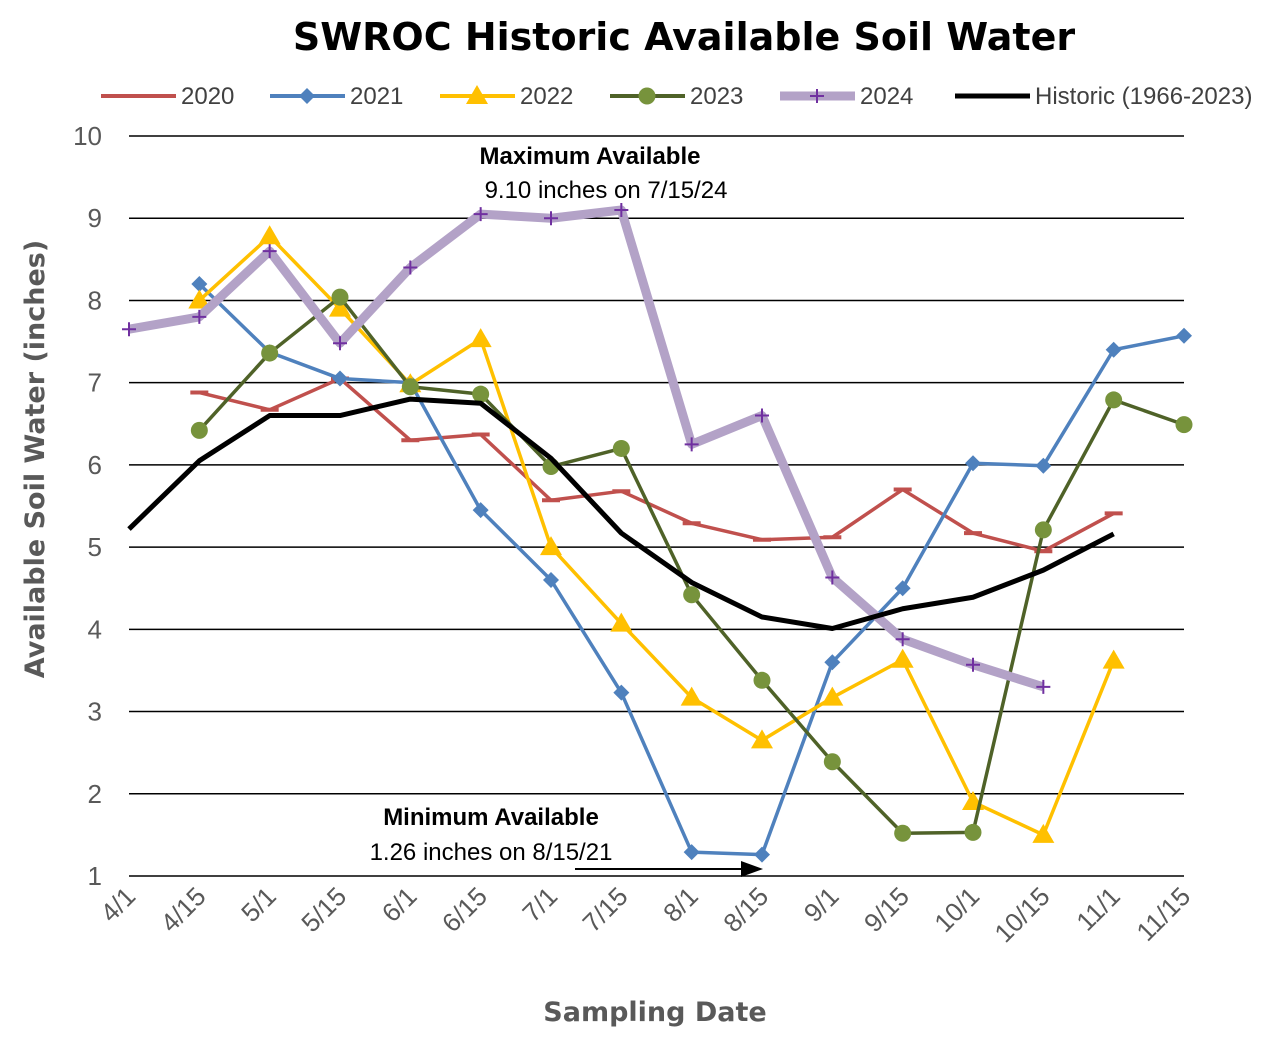 This screenshot has height=1040, width=1280. I want to click on x-tick-label: 6/1, so click(399, 904).